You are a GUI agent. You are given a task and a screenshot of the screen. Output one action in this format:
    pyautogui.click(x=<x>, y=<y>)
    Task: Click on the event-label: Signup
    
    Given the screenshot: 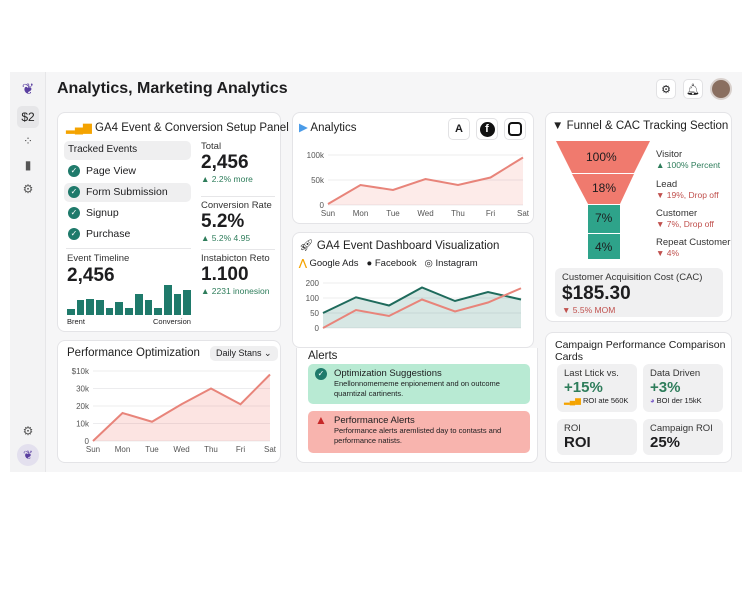 What is the action you would take?
    pyautogui.click(x=102, y=213)
    